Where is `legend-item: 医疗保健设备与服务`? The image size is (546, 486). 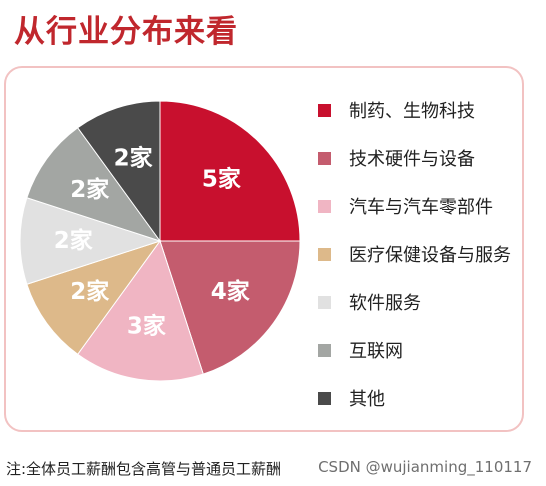
legend-item: 医疗保健设备与服务 is located at coordinates (414, 254).